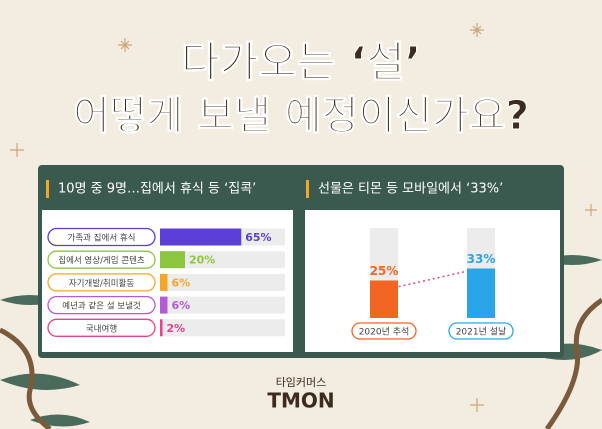 The height and width of the screenshot is (429, 602). I want to click on category-label: 가족과 집에서 휴식, so click(102, 238).